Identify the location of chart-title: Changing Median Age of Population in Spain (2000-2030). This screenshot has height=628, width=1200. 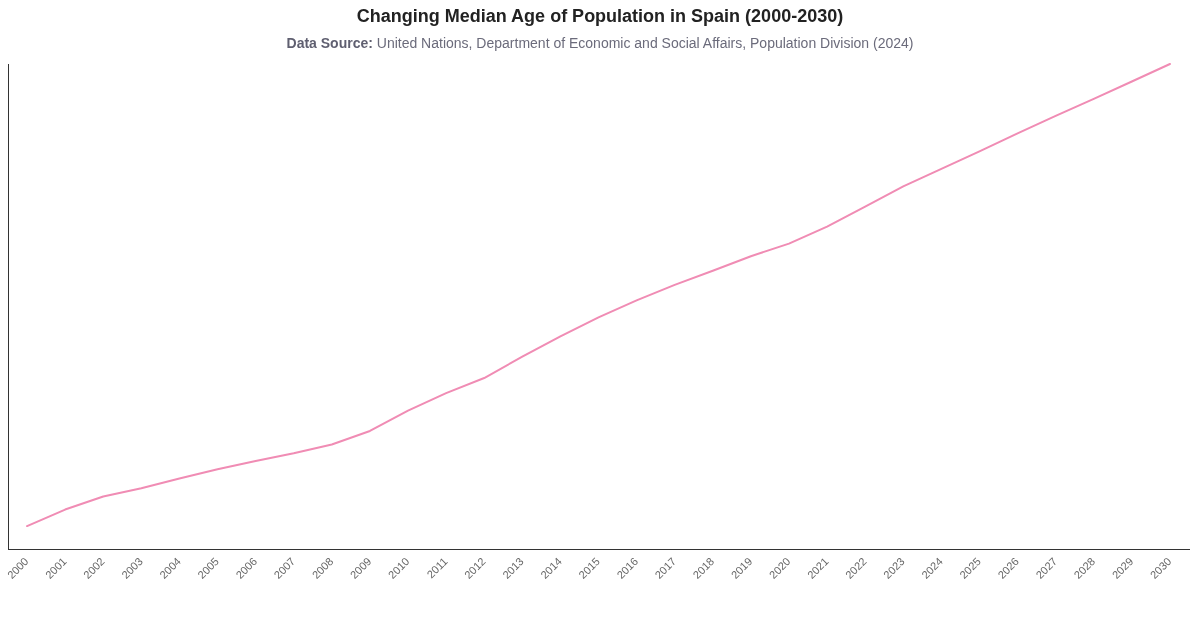
(600, 16).